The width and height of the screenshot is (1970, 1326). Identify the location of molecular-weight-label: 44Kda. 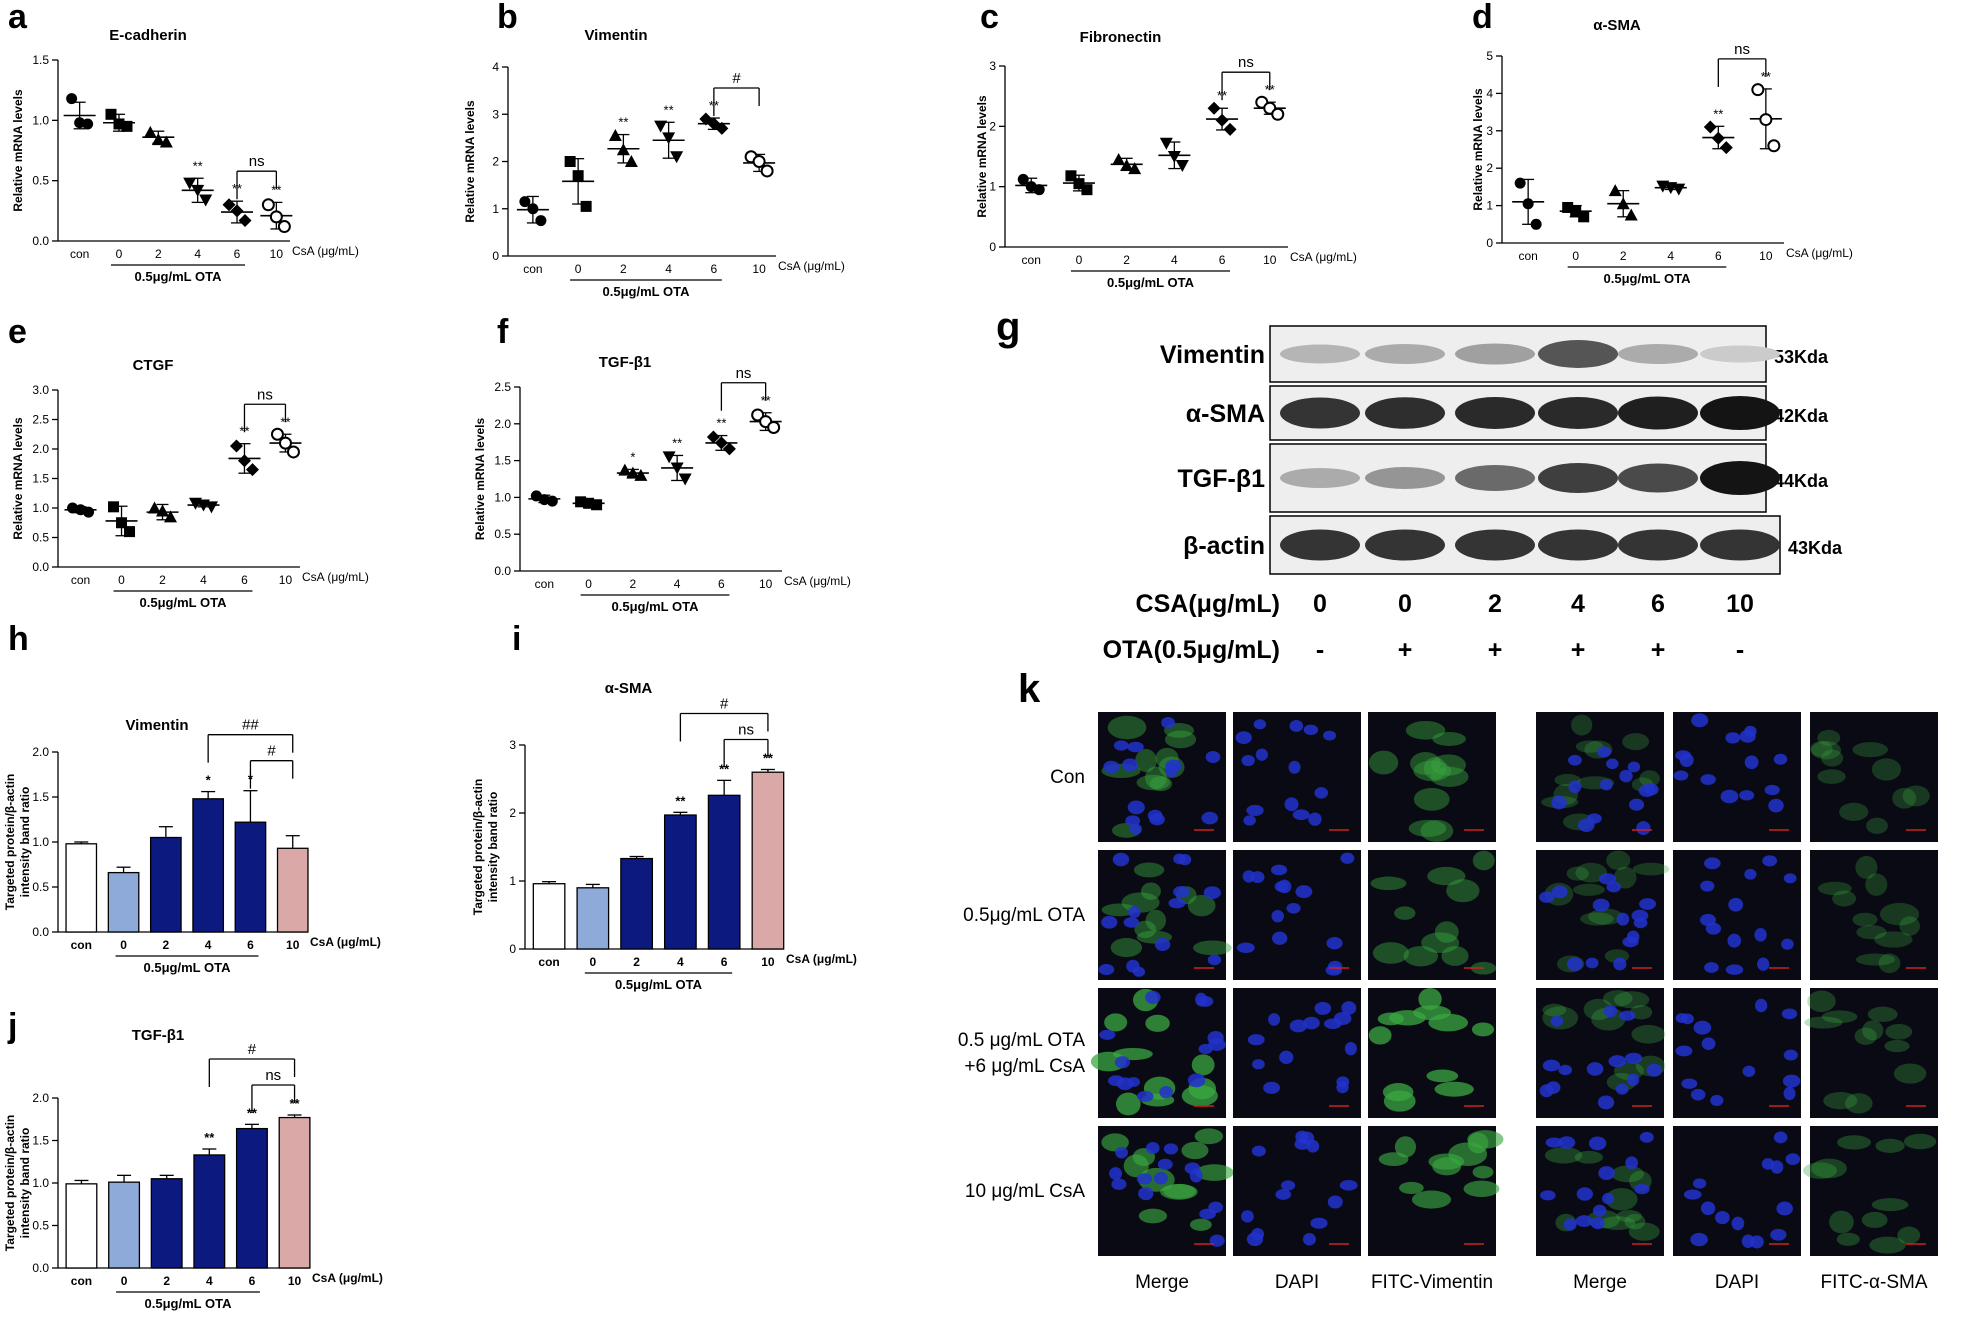
(1801, 481).